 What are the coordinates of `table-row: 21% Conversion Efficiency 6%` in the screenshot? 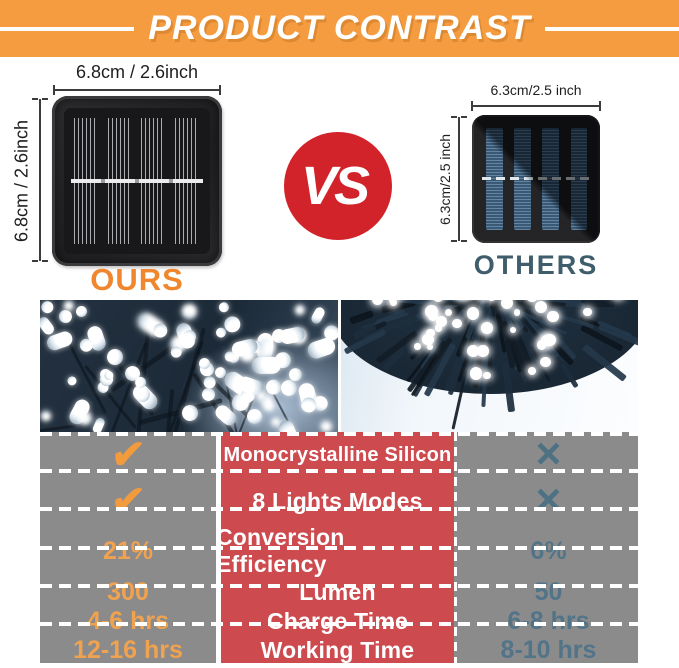 It's located at (339, 551).